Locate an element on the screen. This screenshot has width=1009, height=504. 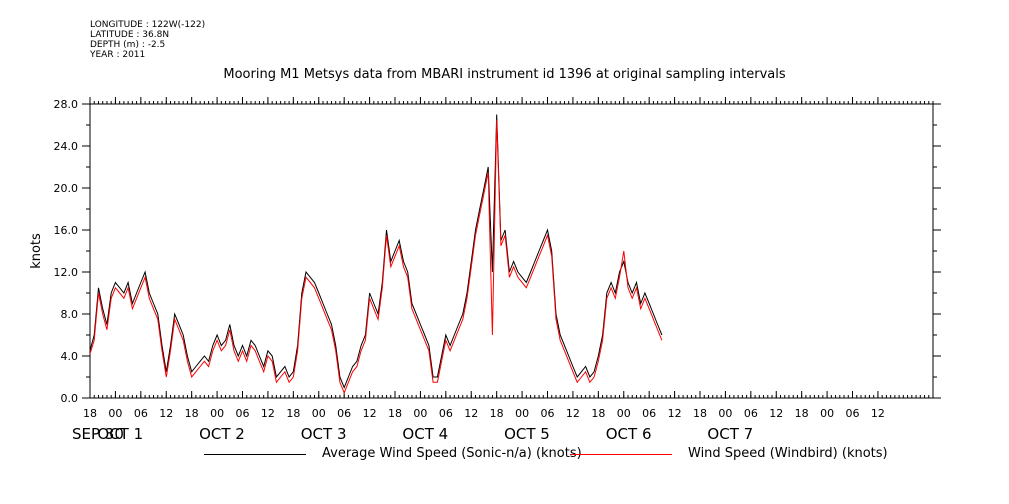
depth-text: DEPTH (m) : -2.5 is located at coordinates (128, 45).